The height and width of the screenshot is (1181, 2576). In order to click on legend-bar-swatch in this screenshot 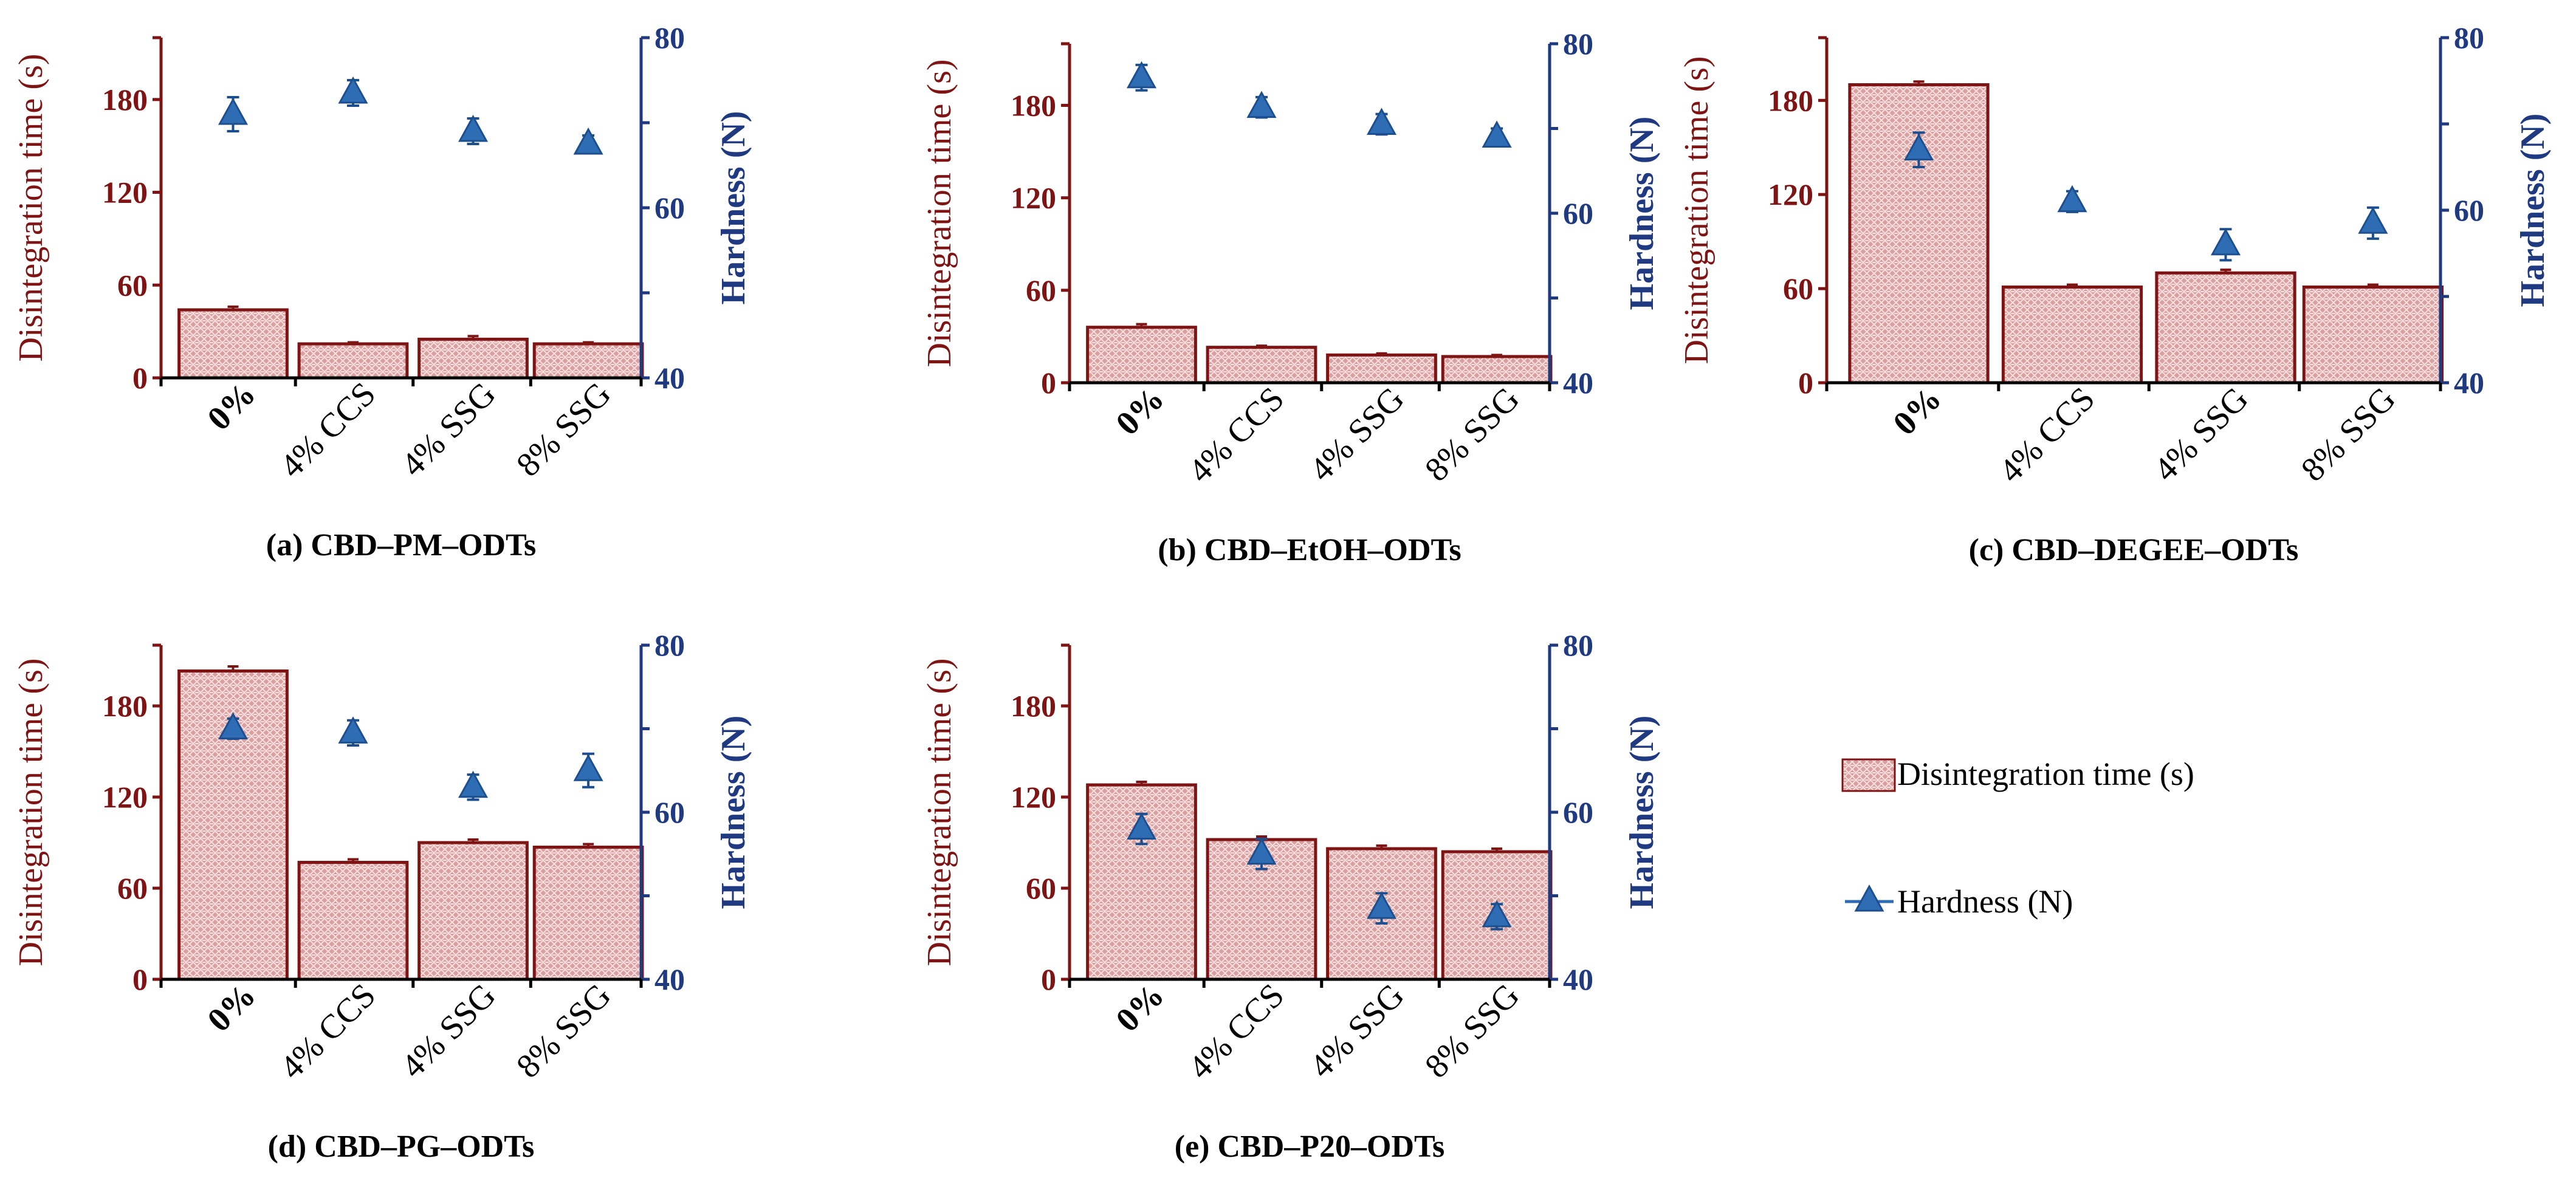, I will do `click(1868, 775)`.